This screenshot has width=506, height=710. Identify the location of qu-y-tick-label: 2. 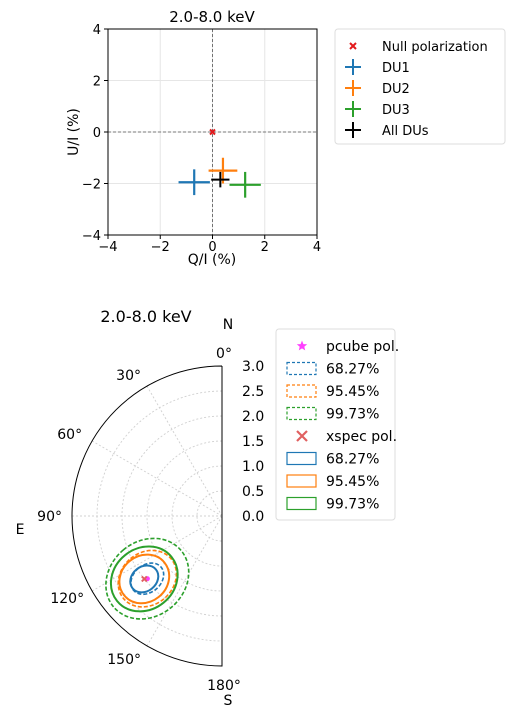
(97, 82).